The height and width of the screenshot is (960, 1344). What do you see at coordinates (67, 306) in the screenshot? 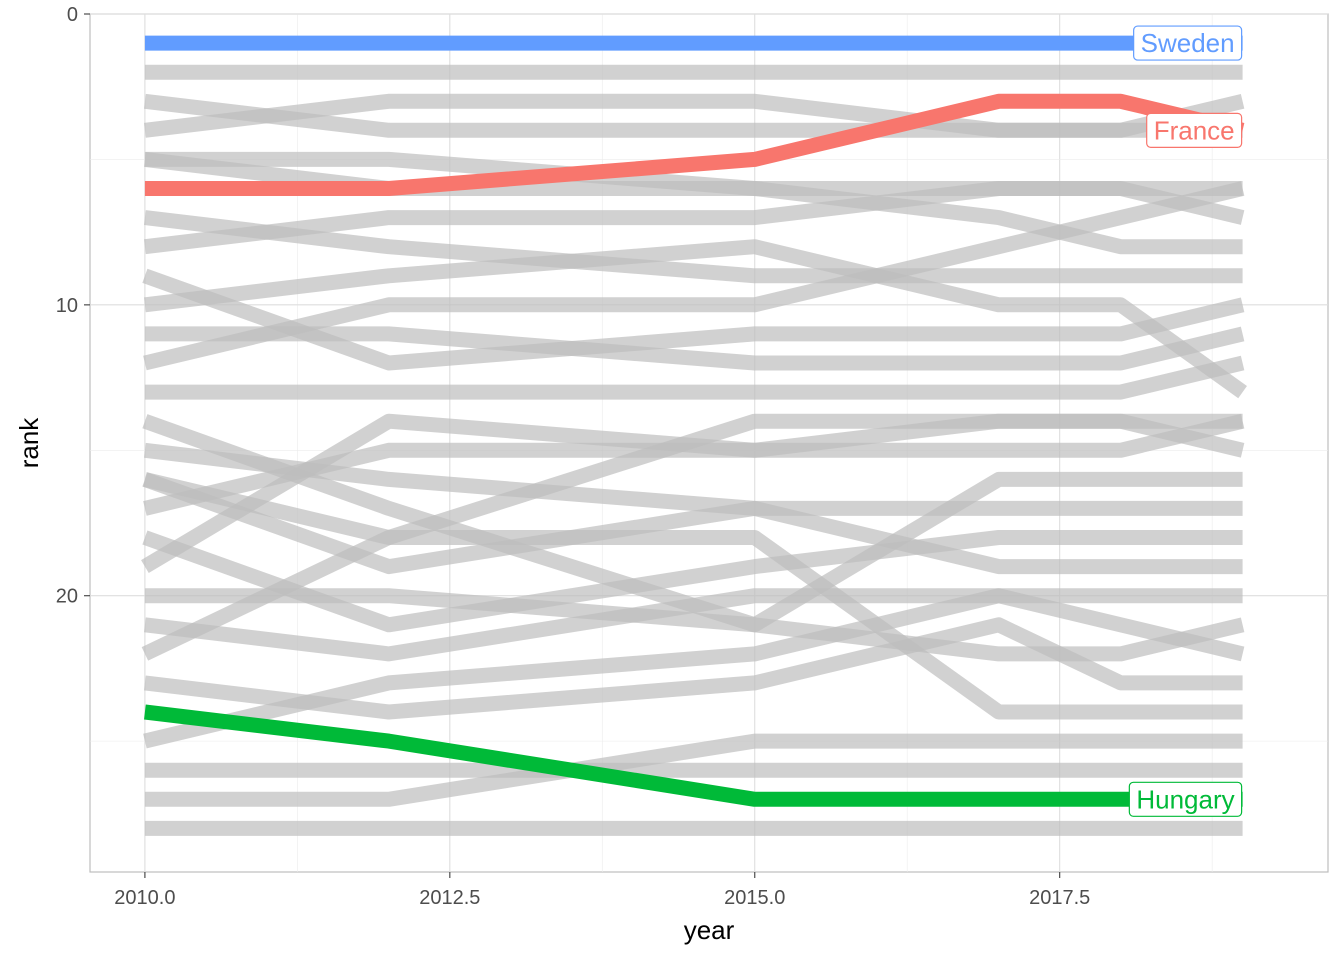
I see `y-tick-label: 10` at bounding box center [67, 306].